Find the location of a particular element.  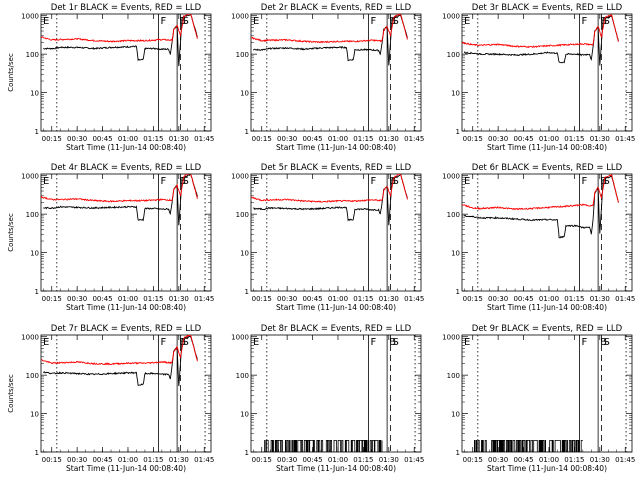

panel-title: Det 5r BLACK = Events, RED = LLD is located at coordinates (336, 168).